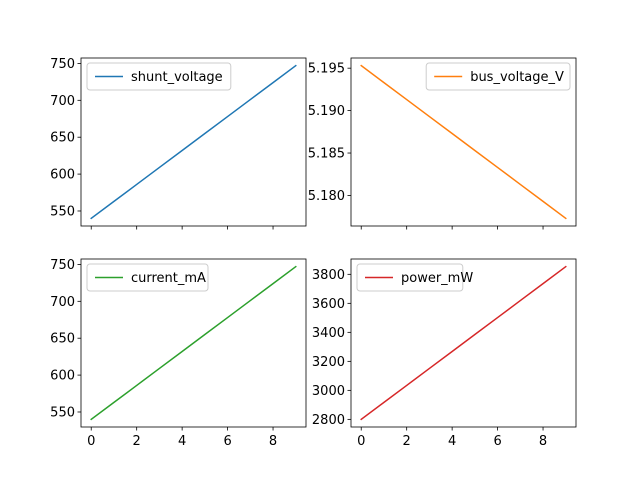 The image size is (640, 480). I want to click on legend: shunt_voltage, so click(159, 76).